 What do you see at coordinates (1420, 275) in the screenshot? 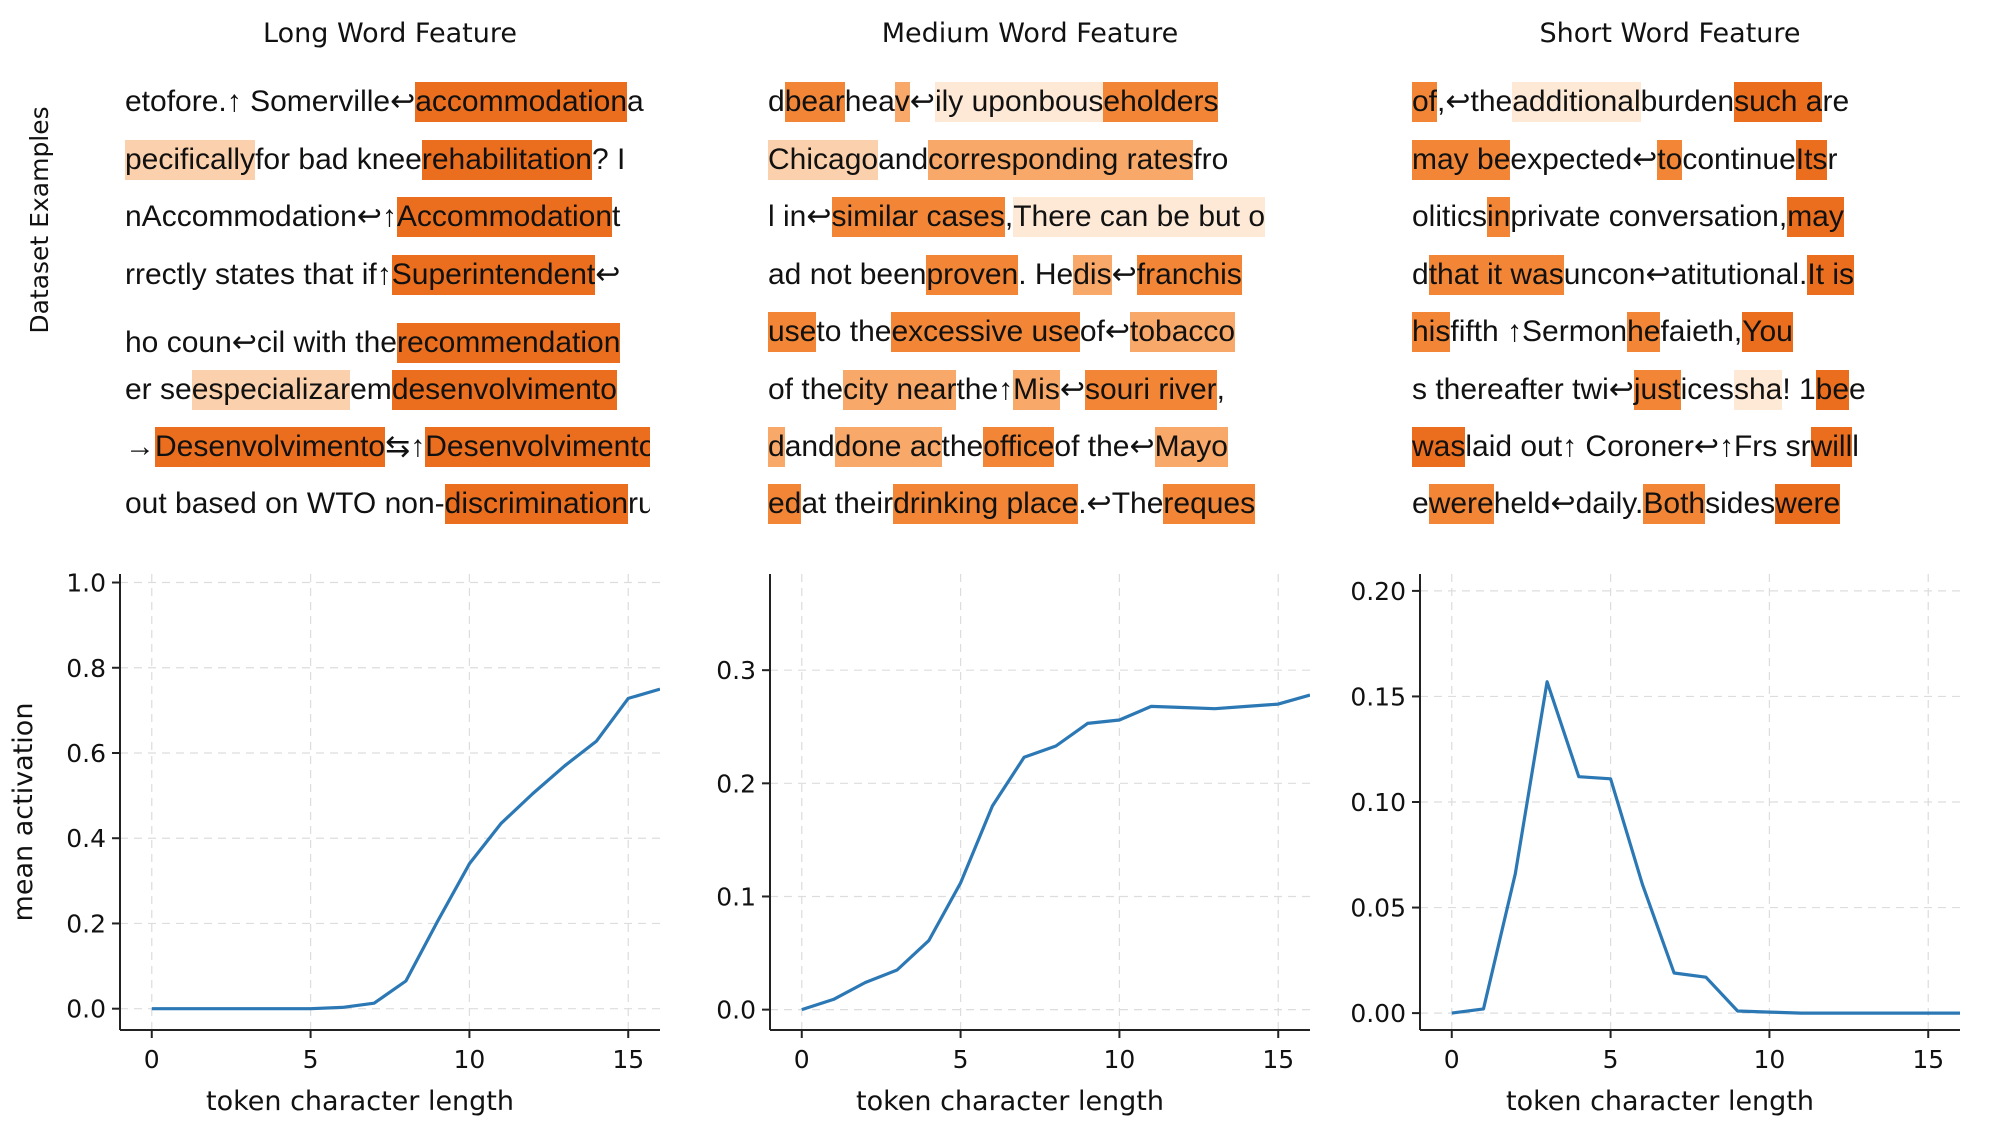
I see `token: d` at bounding box center [1420, 275].